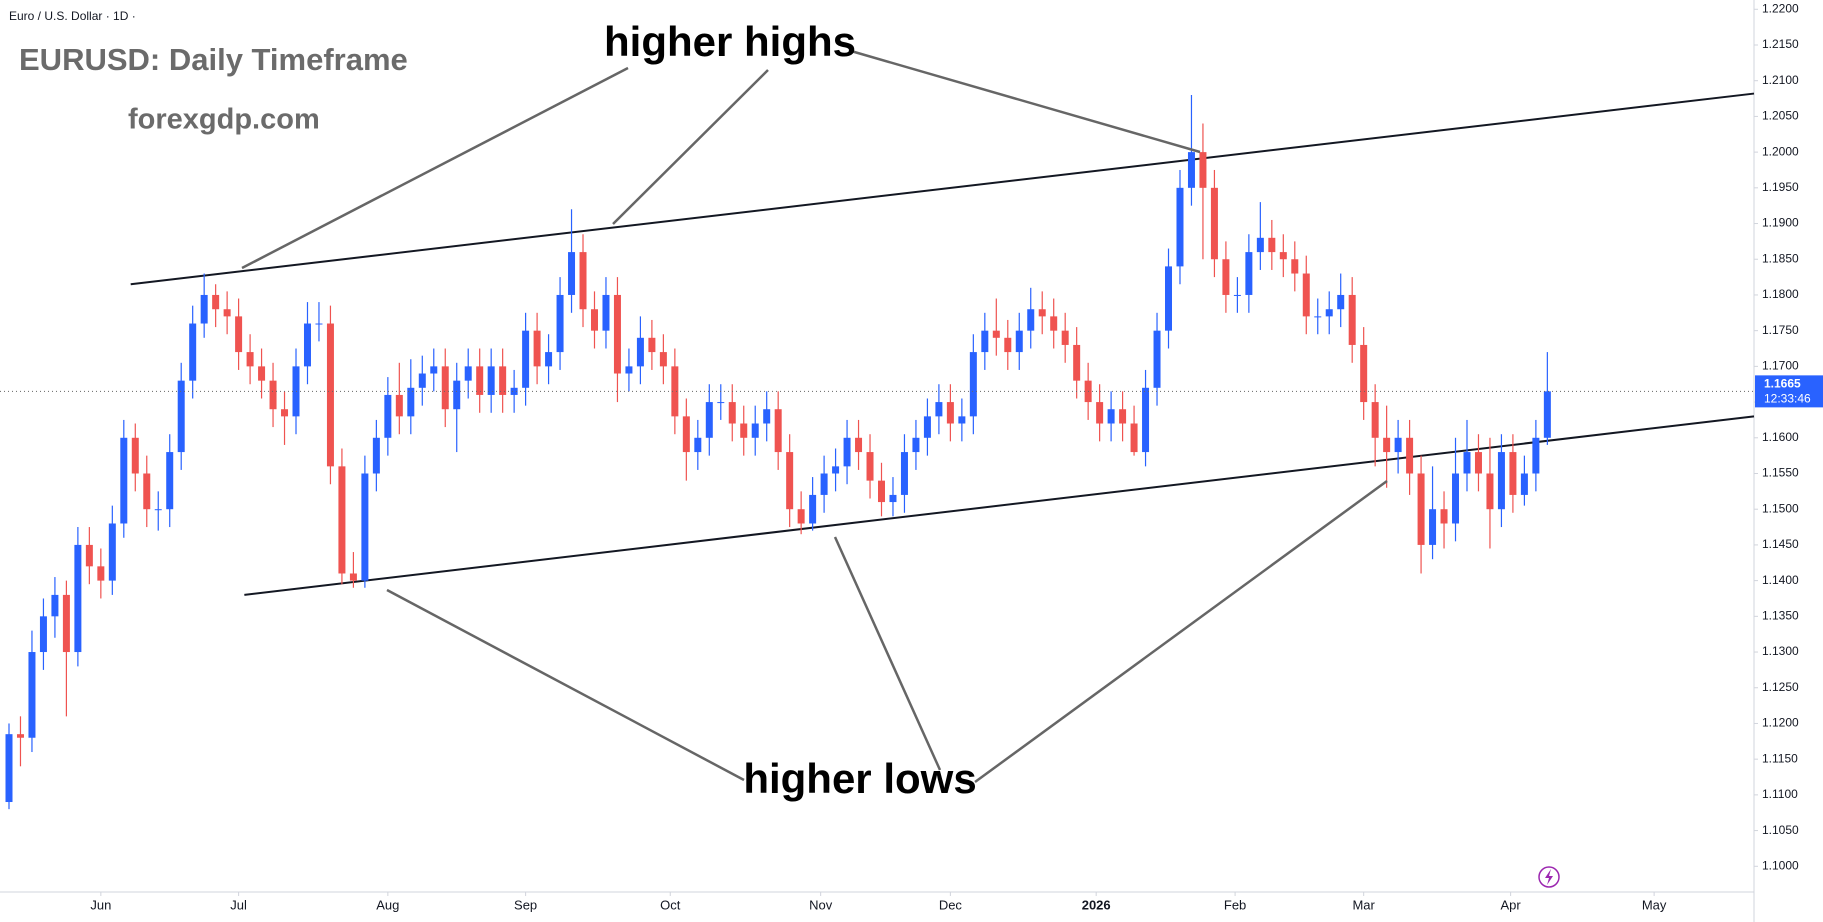 This screenshot has width=1823, height=922. I want to click on y-tick-label: 1.1850, so click(1780, 258).